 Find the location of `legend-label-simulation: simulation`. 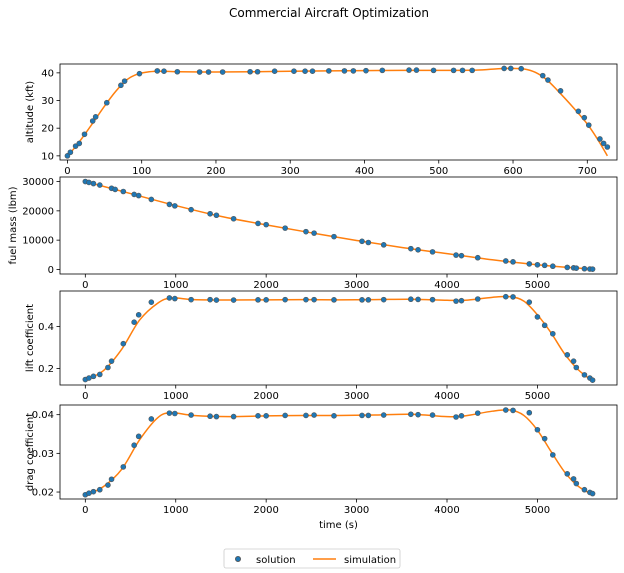

legend-label-simulation: simulation is located at coordinates (370, 560).